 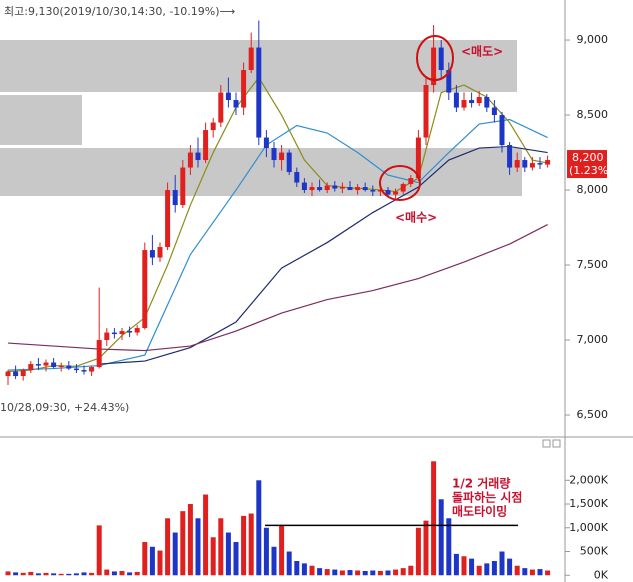 I want to click on y-tick-label: 1,500K, so click(x=588, y=503).